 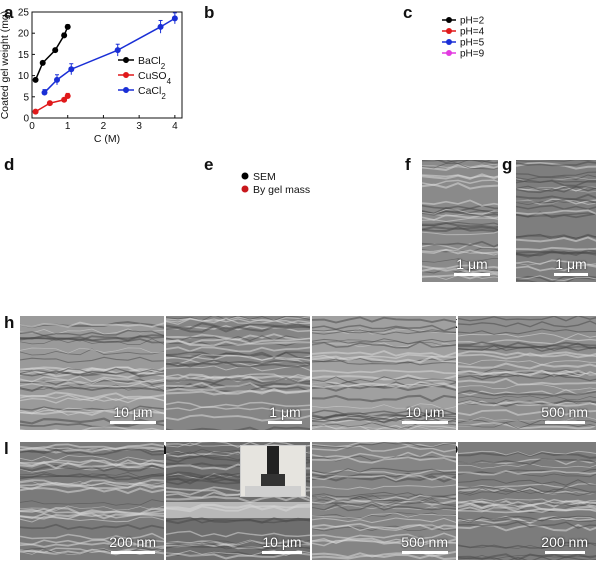 What do you see at coordinates (564, 541) in the screenshot?
I see `scalebar-label-o: 200 nm` at bounding box center [564, 541].